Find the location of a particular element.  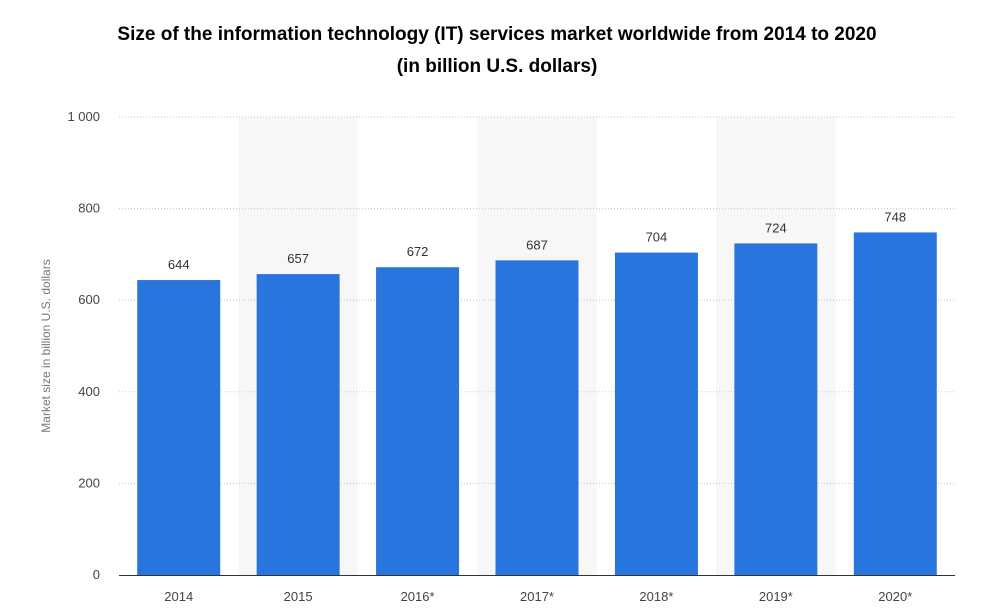

x-tick-label: 2014 is located at coordinates (178, 596).